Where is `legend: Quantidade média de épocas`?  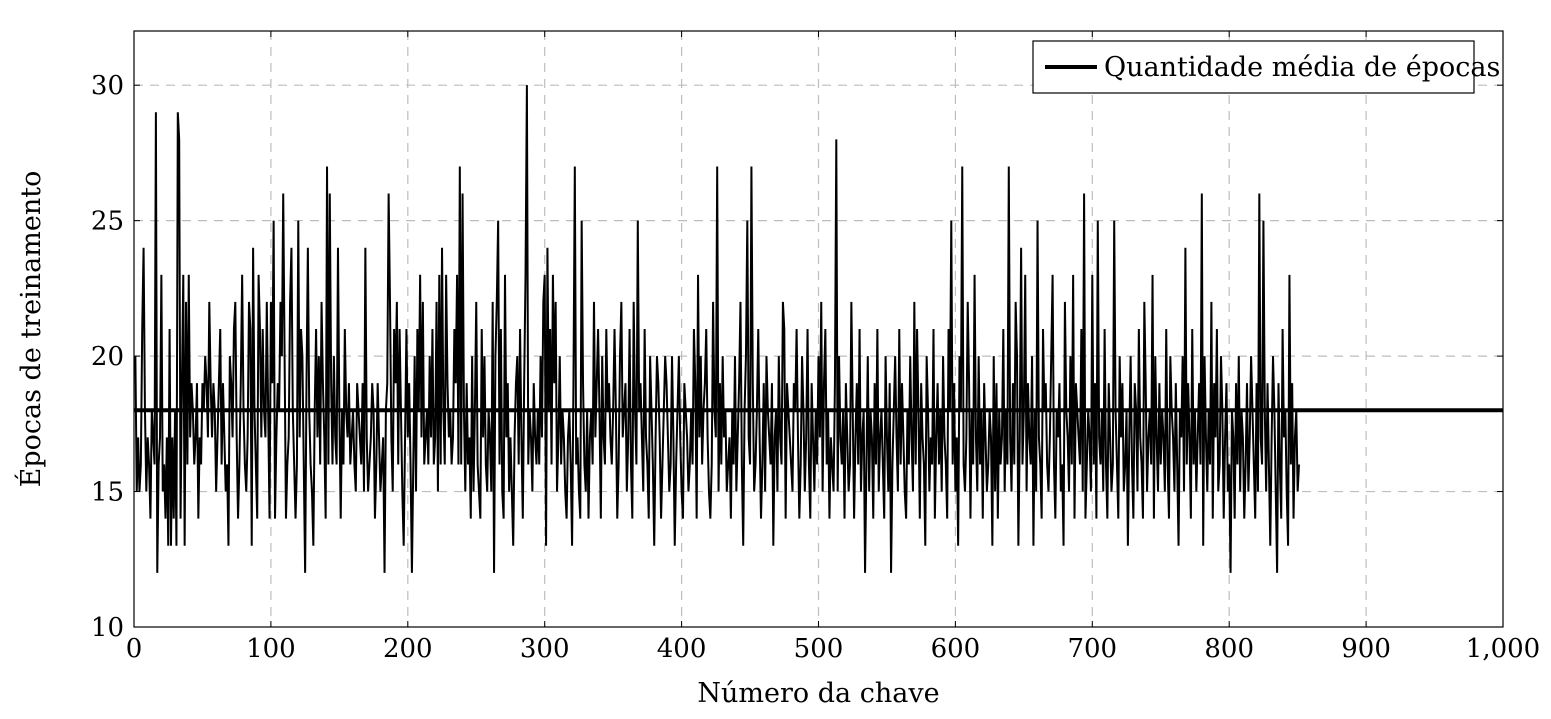 legend: Quantidade média de épocas is located at coordinates (1266, 67).